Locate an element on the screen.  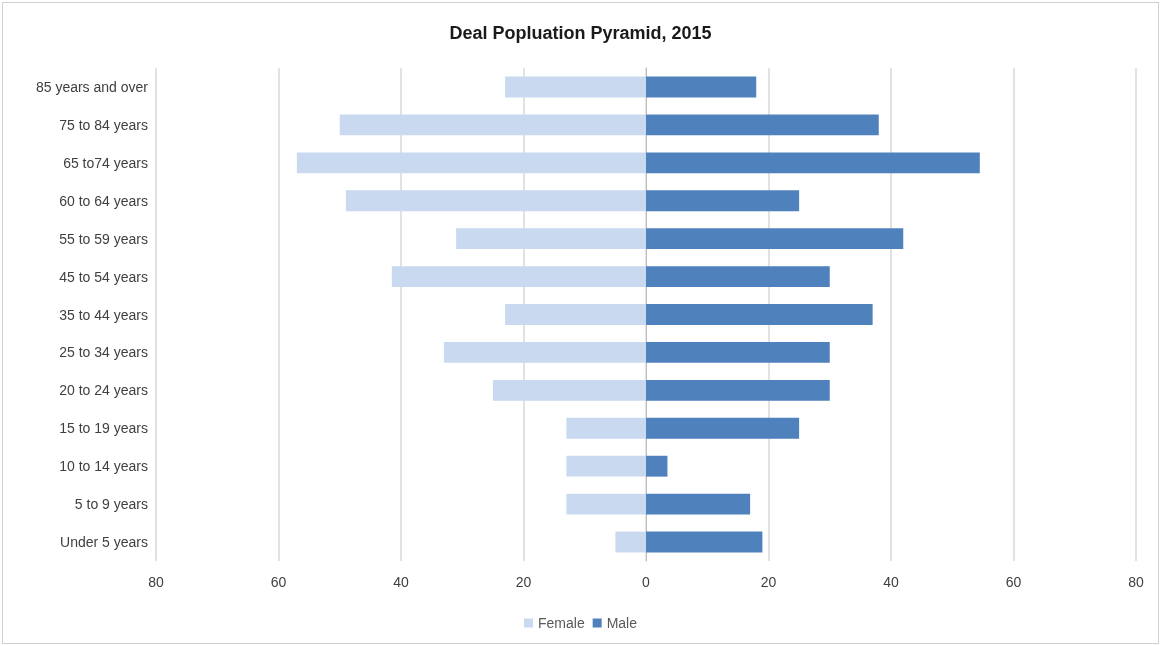
y-tick-label: Under 5 years is located at coordinates (104, 542).